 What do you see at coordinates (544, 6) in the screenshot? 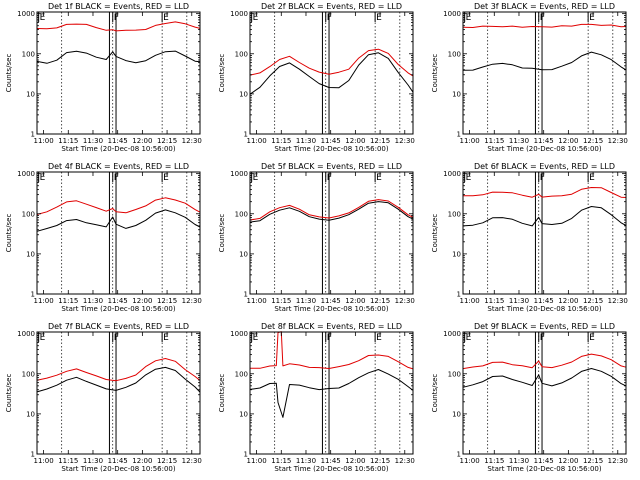
I see `panel-title: Det 3f BLACK = Events, RED = LLD` at bounding box center [544, 6].